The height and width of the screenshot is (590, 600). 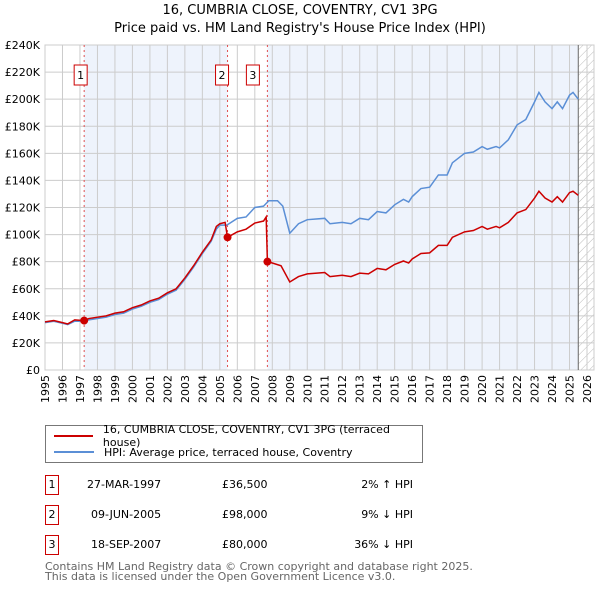 What do you see at coordinates (80, 389) in the screenshot?
I see `x-tick-label: 1997` at bounding box center [80, 389].